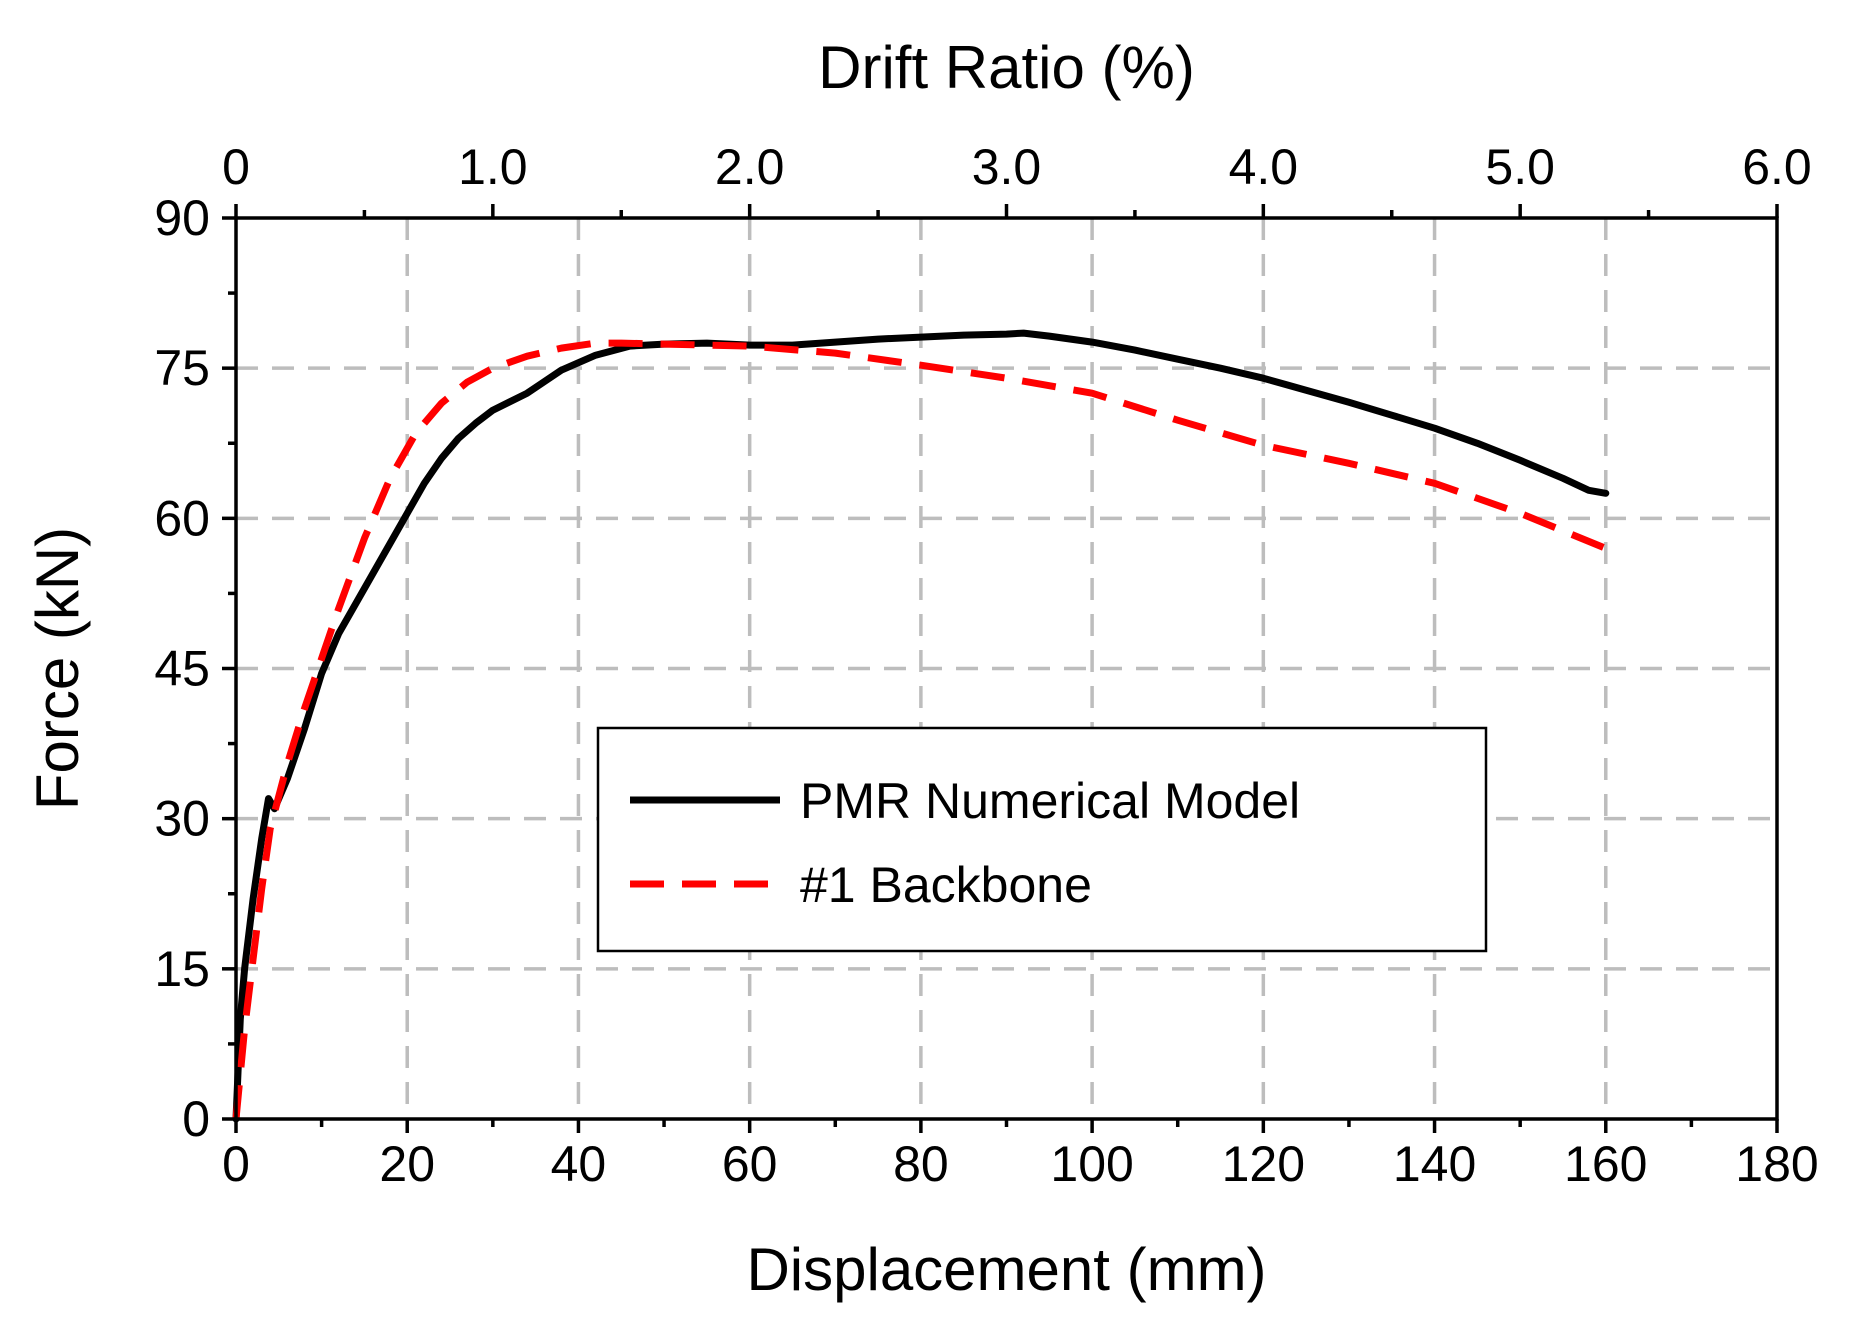  Describe the element at coordinates (1520, 167) in the screenshot. I see `x2-tick-label: 5.0` at that location.